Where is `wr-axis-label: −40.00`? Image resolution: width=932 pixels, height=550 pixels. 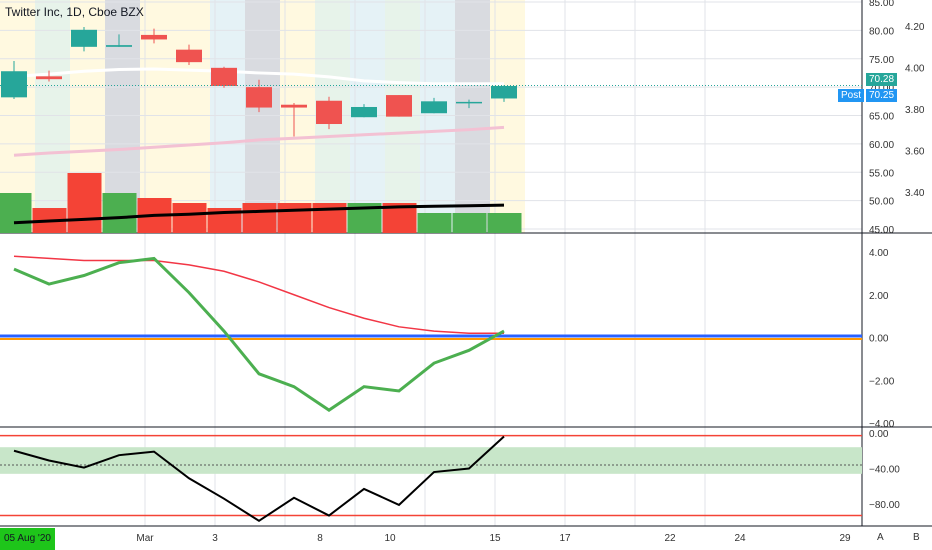
wr-axis-label: −40.00 is located at coordinates (884, 470).